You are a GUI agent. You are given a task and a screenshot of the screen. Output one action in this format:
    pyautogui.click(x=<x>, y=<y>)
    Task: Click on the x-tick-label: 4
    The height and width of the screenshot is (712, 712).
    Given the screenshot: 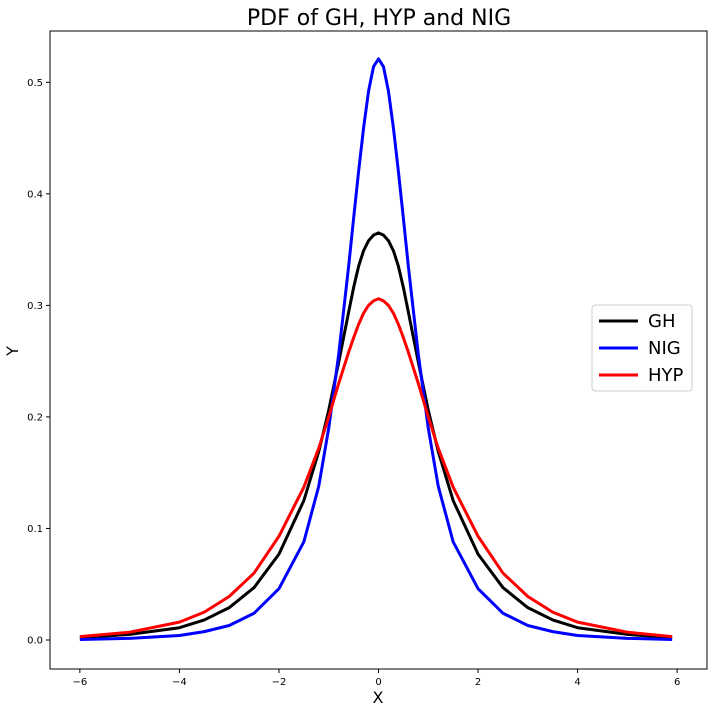 What is the action you would take?
    pyautogui.click(x=577, y=682)
    